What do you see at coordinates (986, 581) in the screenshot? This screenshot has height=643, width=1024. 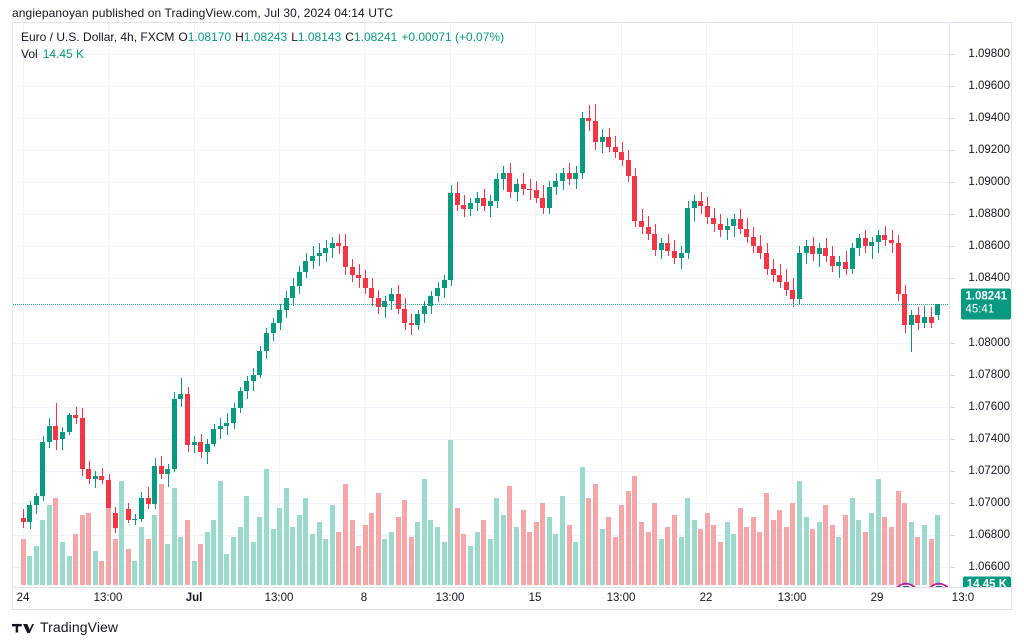 I see `volume-badge: 14.45 K` at bounding box center [986, 581].